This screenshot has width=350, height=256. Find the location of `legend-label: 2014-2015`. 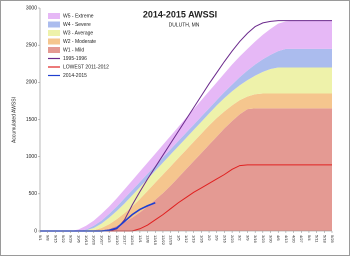

legend-label: 2014-2015 is located at coordinates (75, 76).